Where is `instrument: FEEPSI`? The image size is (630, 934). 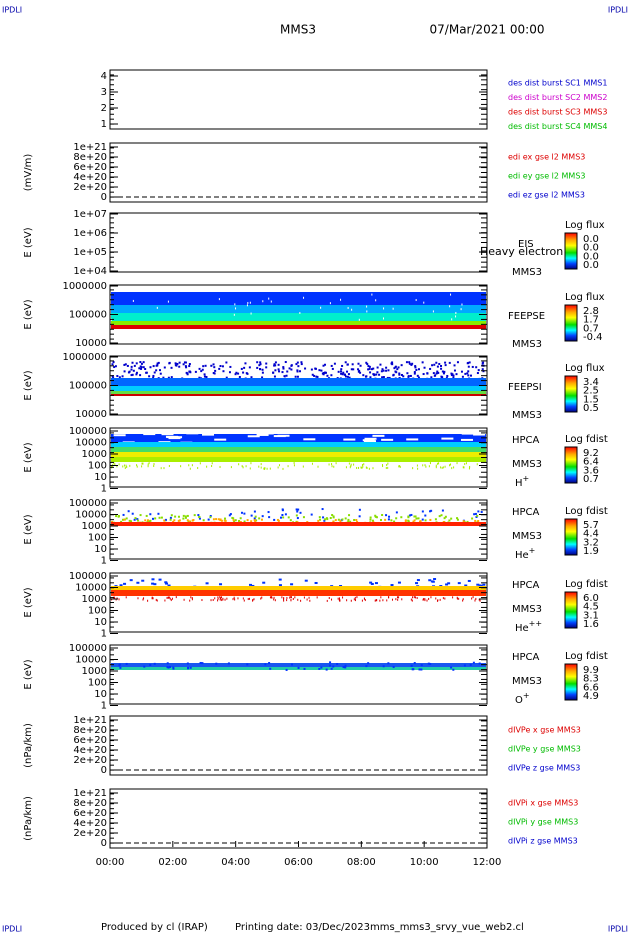
instrument: FEEPSI is located at coordinates (525, 387).